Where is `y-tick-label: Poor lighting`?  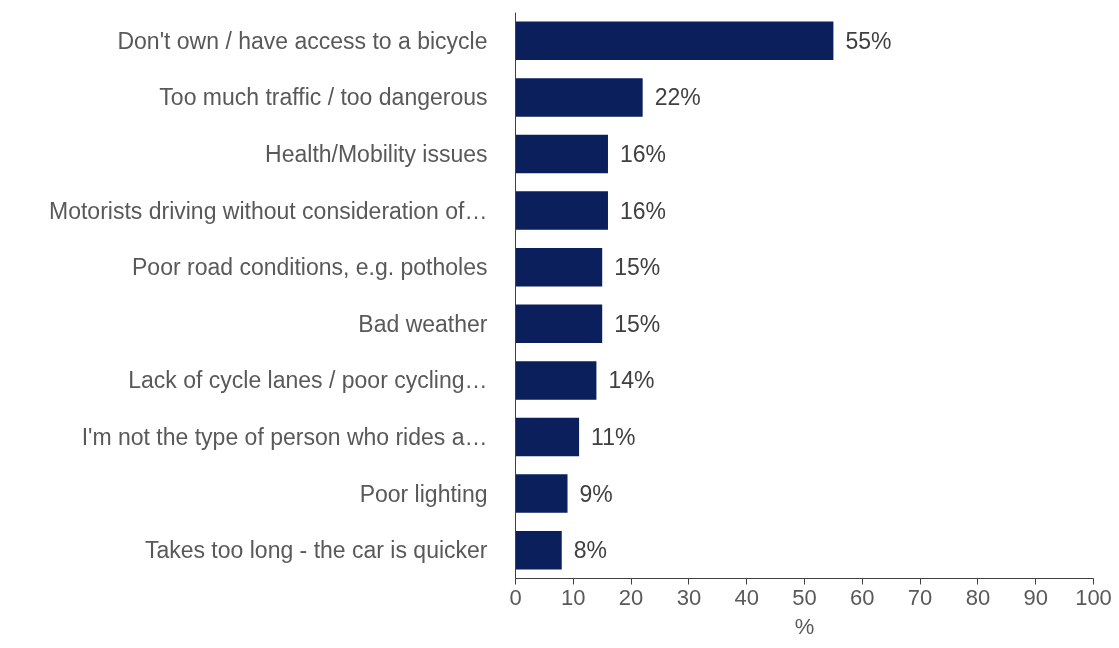
y-tick-label: Poor lighting is located at coordinates (423, 493).